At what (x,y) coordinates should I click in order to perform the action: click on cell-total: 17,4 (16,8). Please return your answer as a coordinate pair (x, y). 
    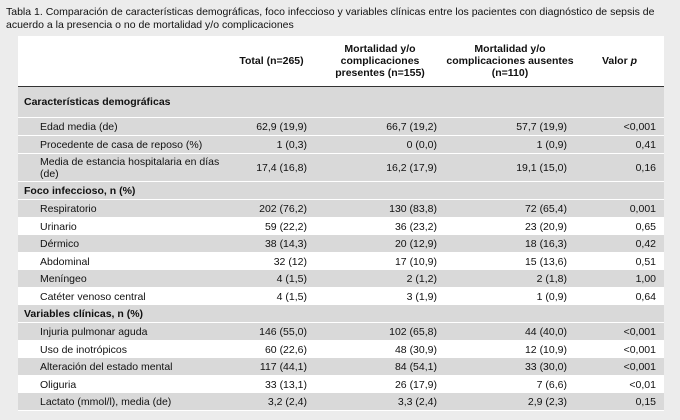
    Looking at the image, I should click on (271, 167).